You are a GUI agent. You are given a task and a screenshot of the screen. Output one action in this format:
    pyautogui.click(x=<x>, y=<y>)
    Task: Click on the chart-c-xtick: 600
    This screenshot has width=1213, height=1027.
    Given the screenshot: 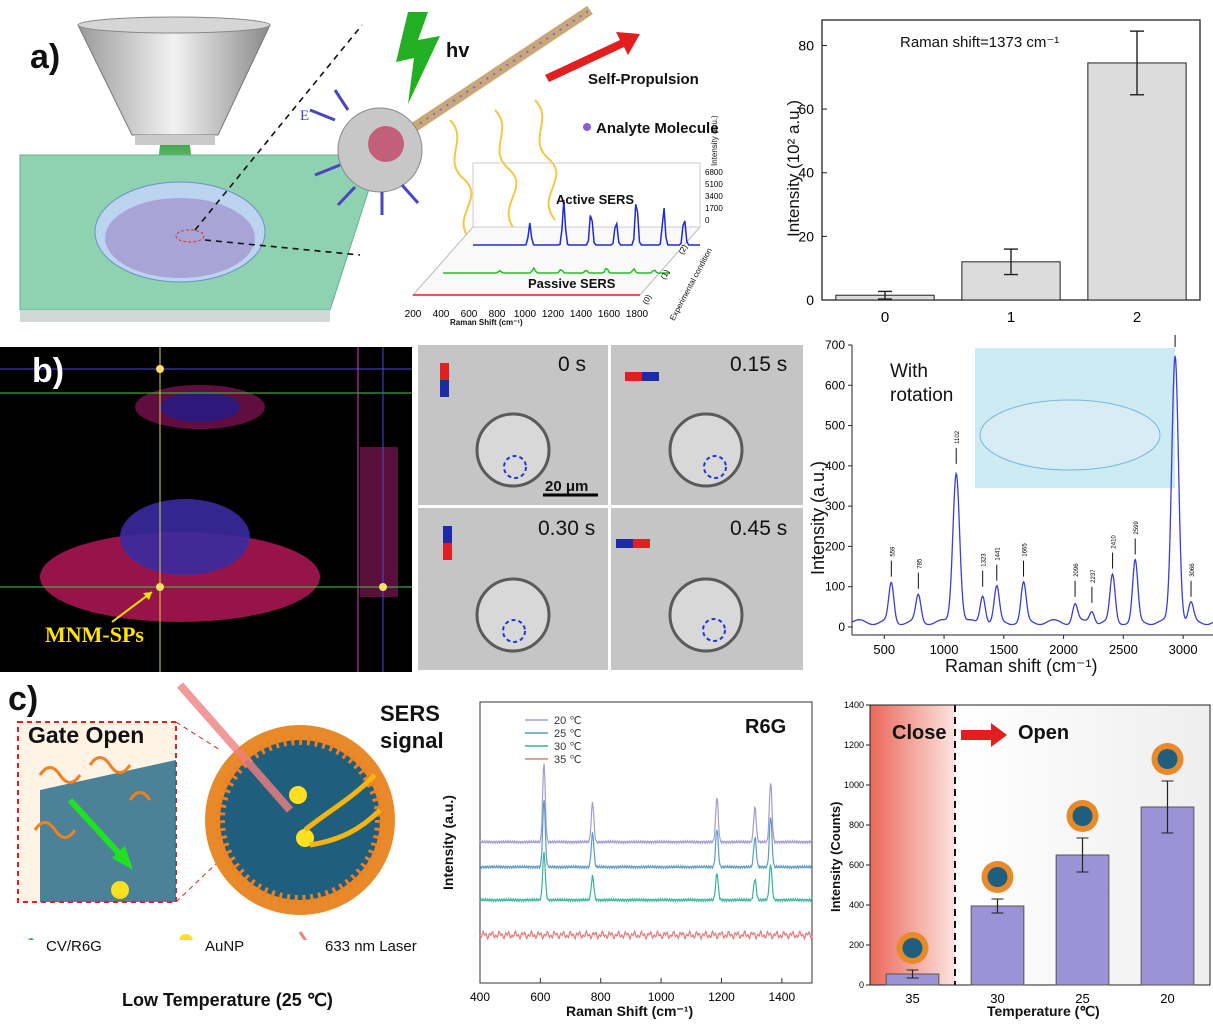 What is the action you would take?
    pyautogui.click(x=540, y=997)
    